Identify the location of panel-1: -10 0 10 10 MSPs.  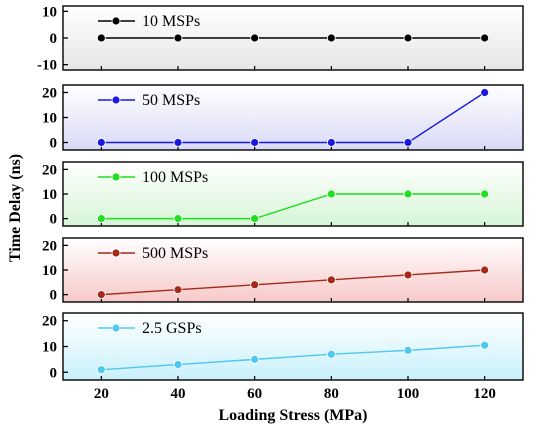
(280, 39).